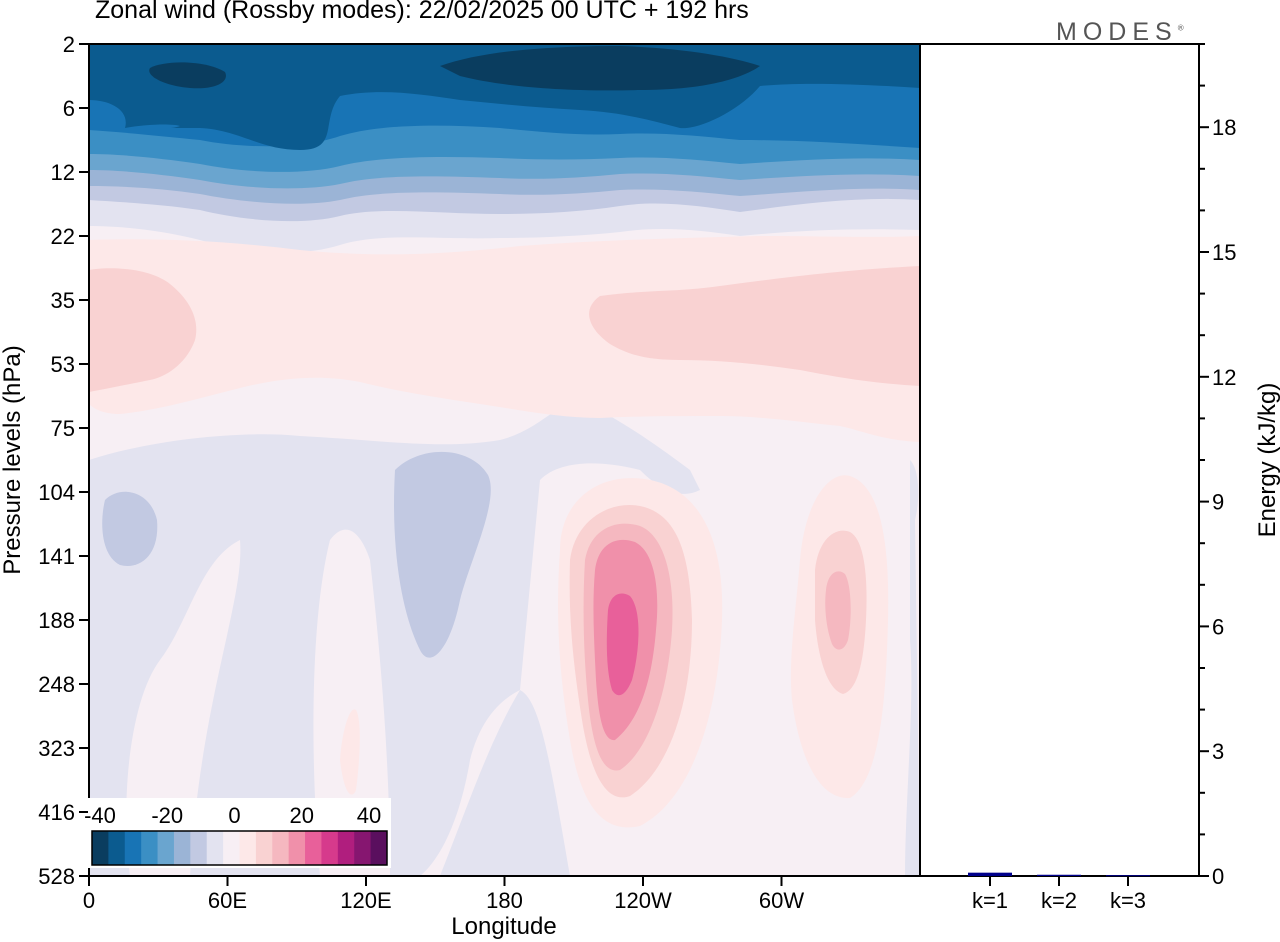 This screenshot has width=1280, height=942. Describe the element at coordinates (1224, 377) in the screenshot. I see `energy-tick-label: 12` at that location.